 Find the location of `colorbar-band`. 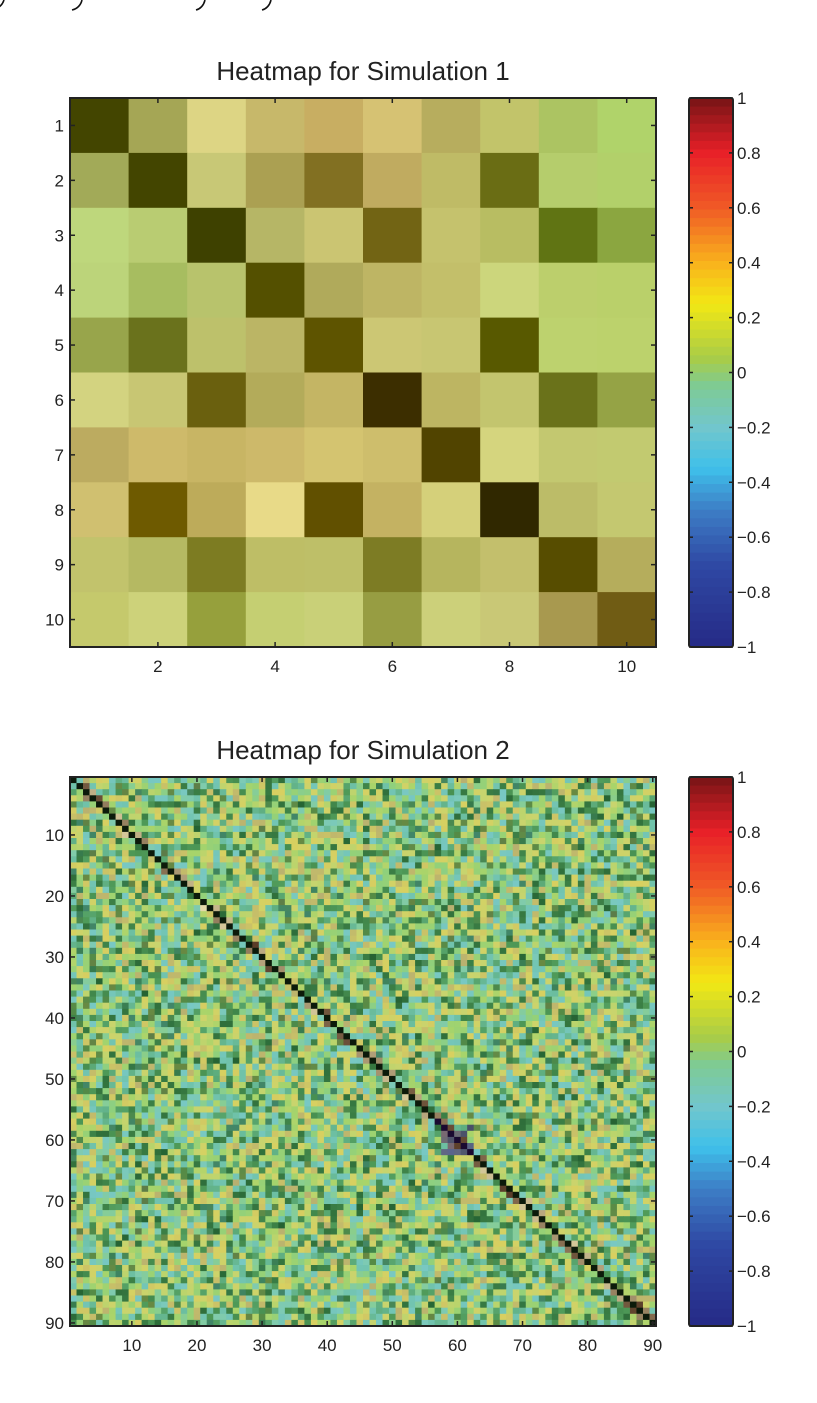

colorbar-band is located at coordinates (711, 617).